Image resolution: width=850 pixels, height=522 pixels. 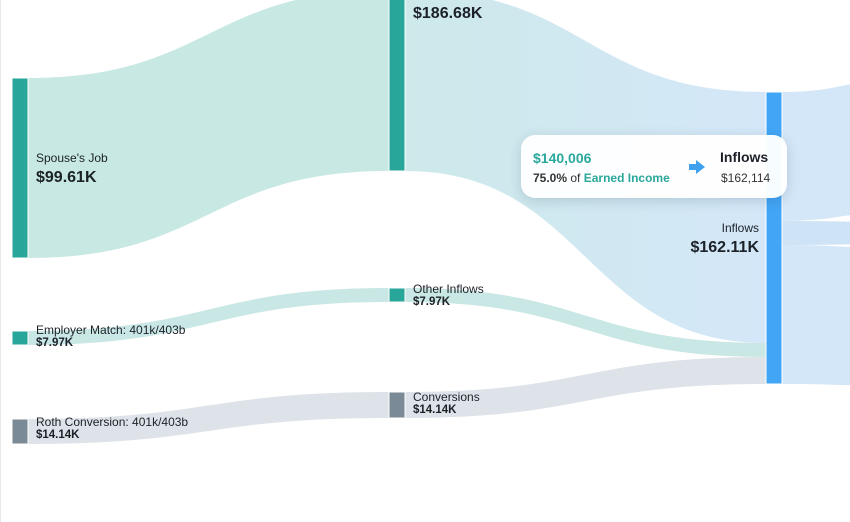 I want to click on node-label-match: Employer Match: 401k/403b $7.97K, so click(x=111, y=336).